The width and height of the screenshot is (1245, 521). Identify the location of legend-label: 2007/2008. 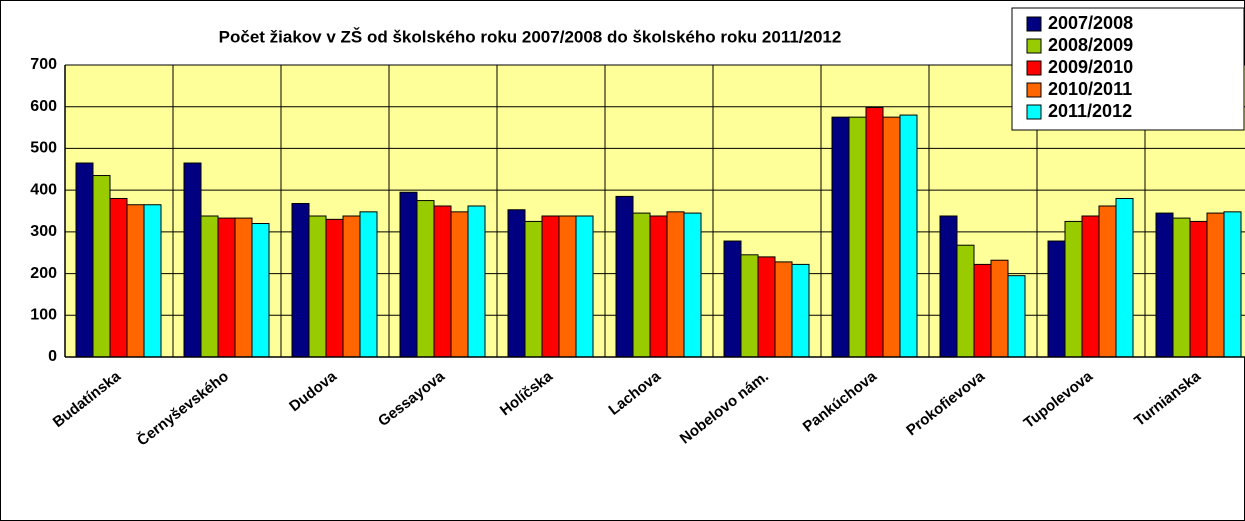
(1090, 23).